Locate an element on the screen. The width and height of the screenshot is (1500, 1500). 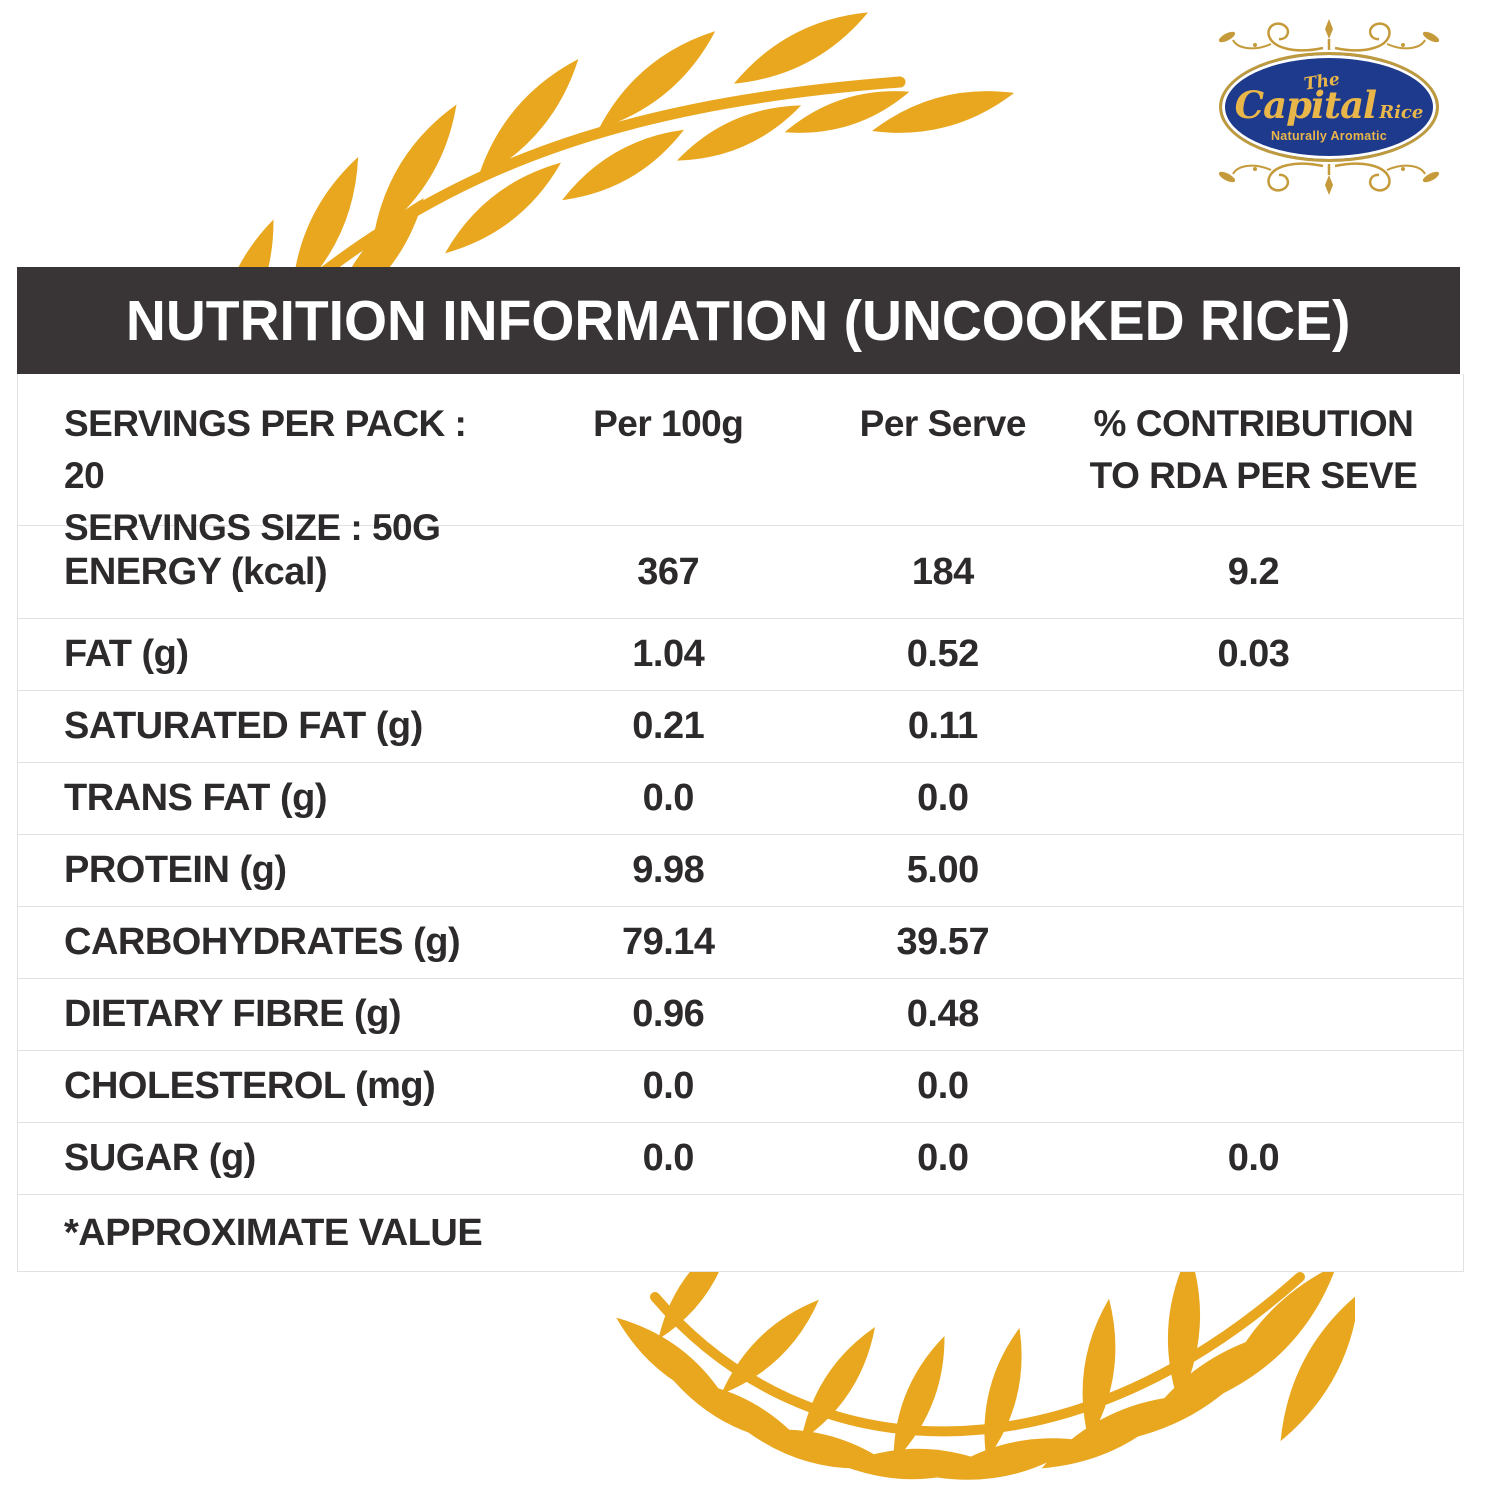
table-row: SUGAR (g) 0.0 0.0 0.0 is located at coordinates (740, 1158).